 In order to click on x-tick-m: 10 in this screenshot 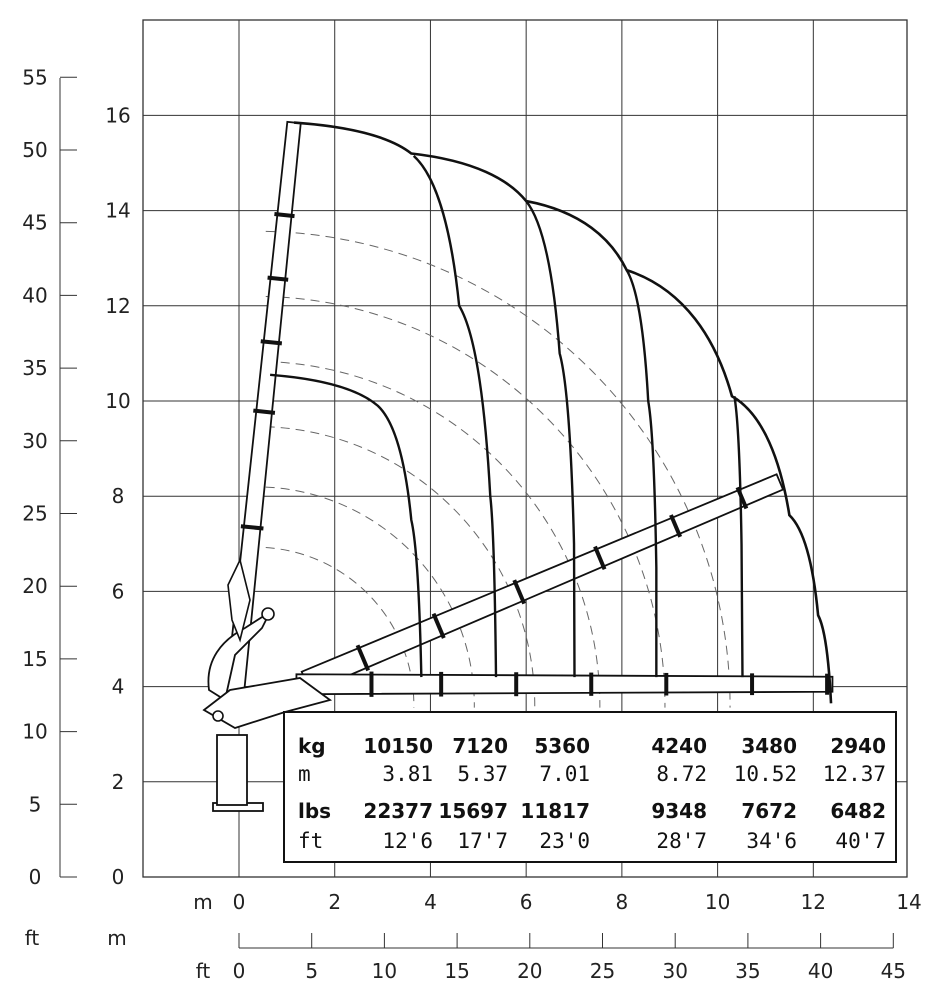, I will do `click(717, 902)`.